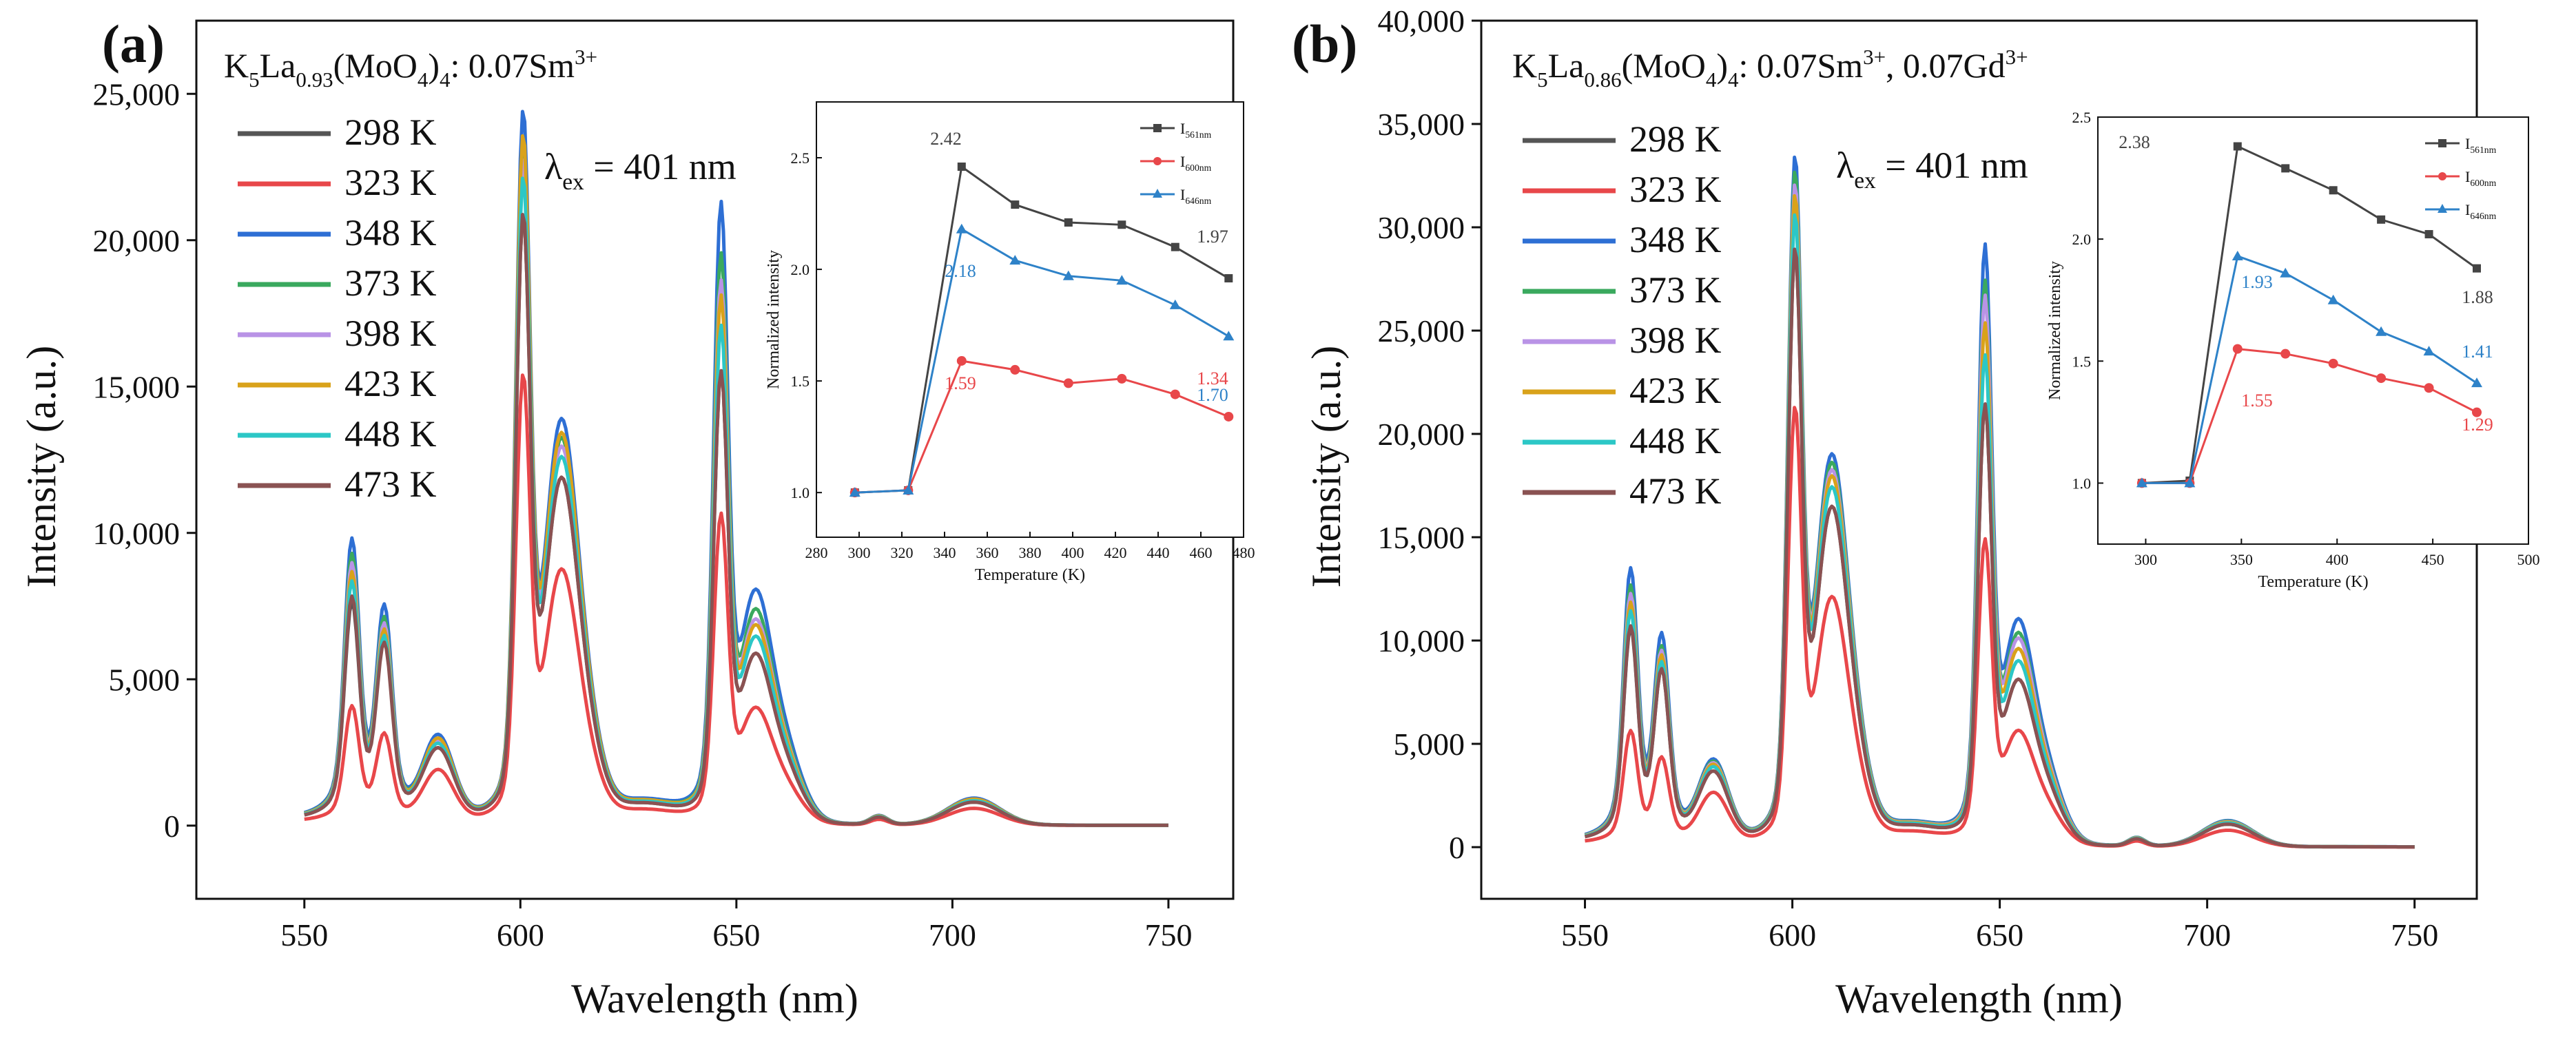  What do you see at coordinates (2481, 178) in the screenshot?
I see `inset-legend-label: I600nm` at bounding box center [2481, 178].